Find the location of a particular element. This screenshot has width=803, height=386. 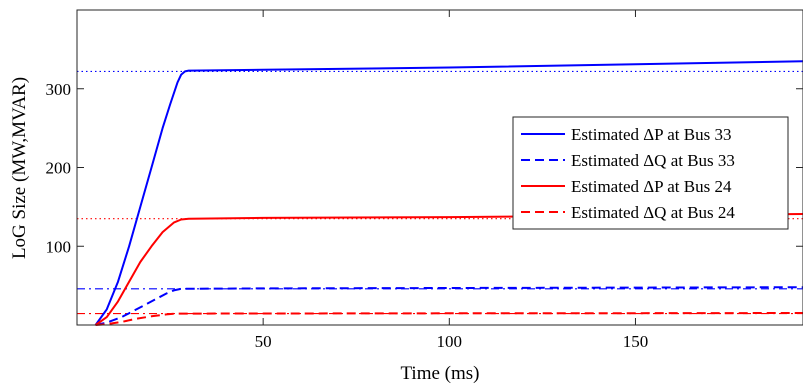

x-tick-label: 50 is located at coordinates (263, 341).